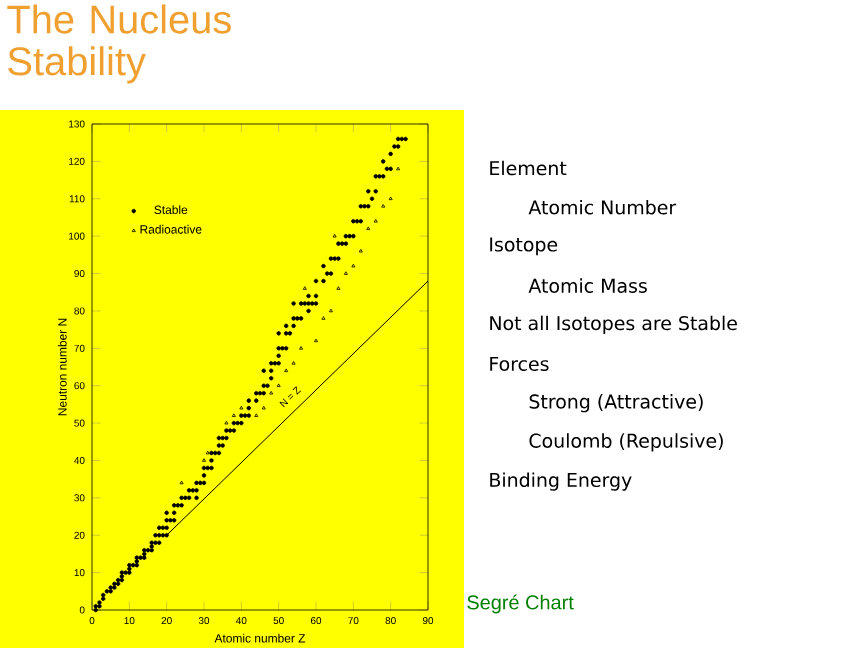  What do you see at coordinates (613, 324) in the screenshot?
I see `text: Not all Isotopes are Stable` at bounding box center [613, 324].